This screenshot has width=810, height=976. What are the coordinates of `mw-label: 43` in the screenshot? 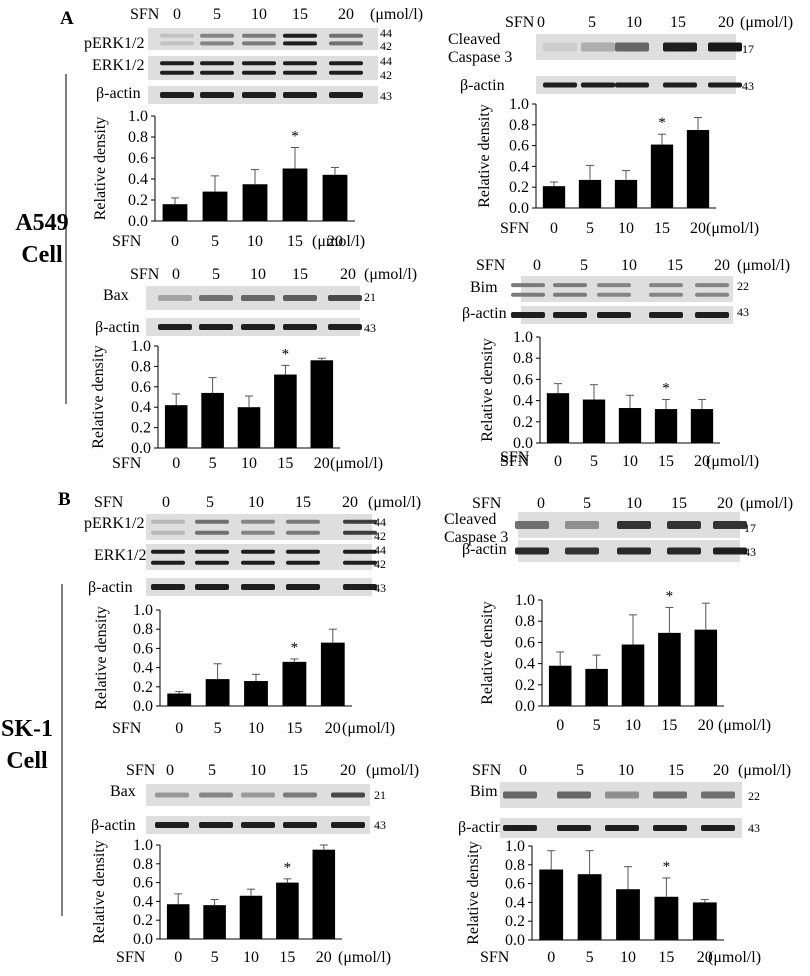 It's located at (380, 588).